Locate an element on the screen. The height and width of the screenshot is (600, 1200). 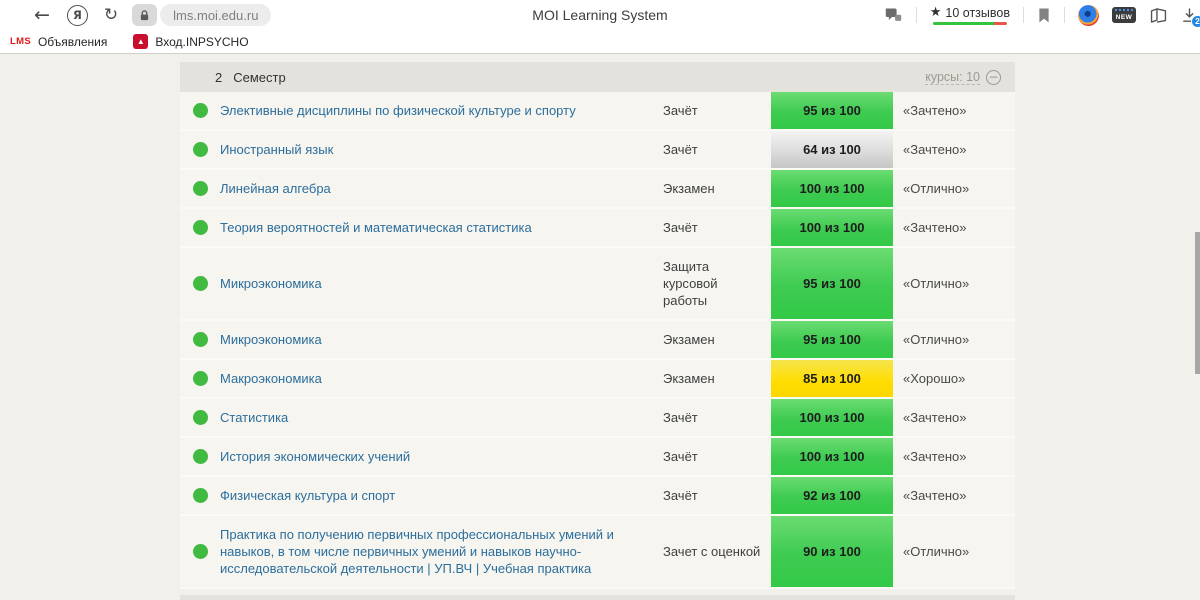
collapse-icon: − is located at coordinates (993, 77).